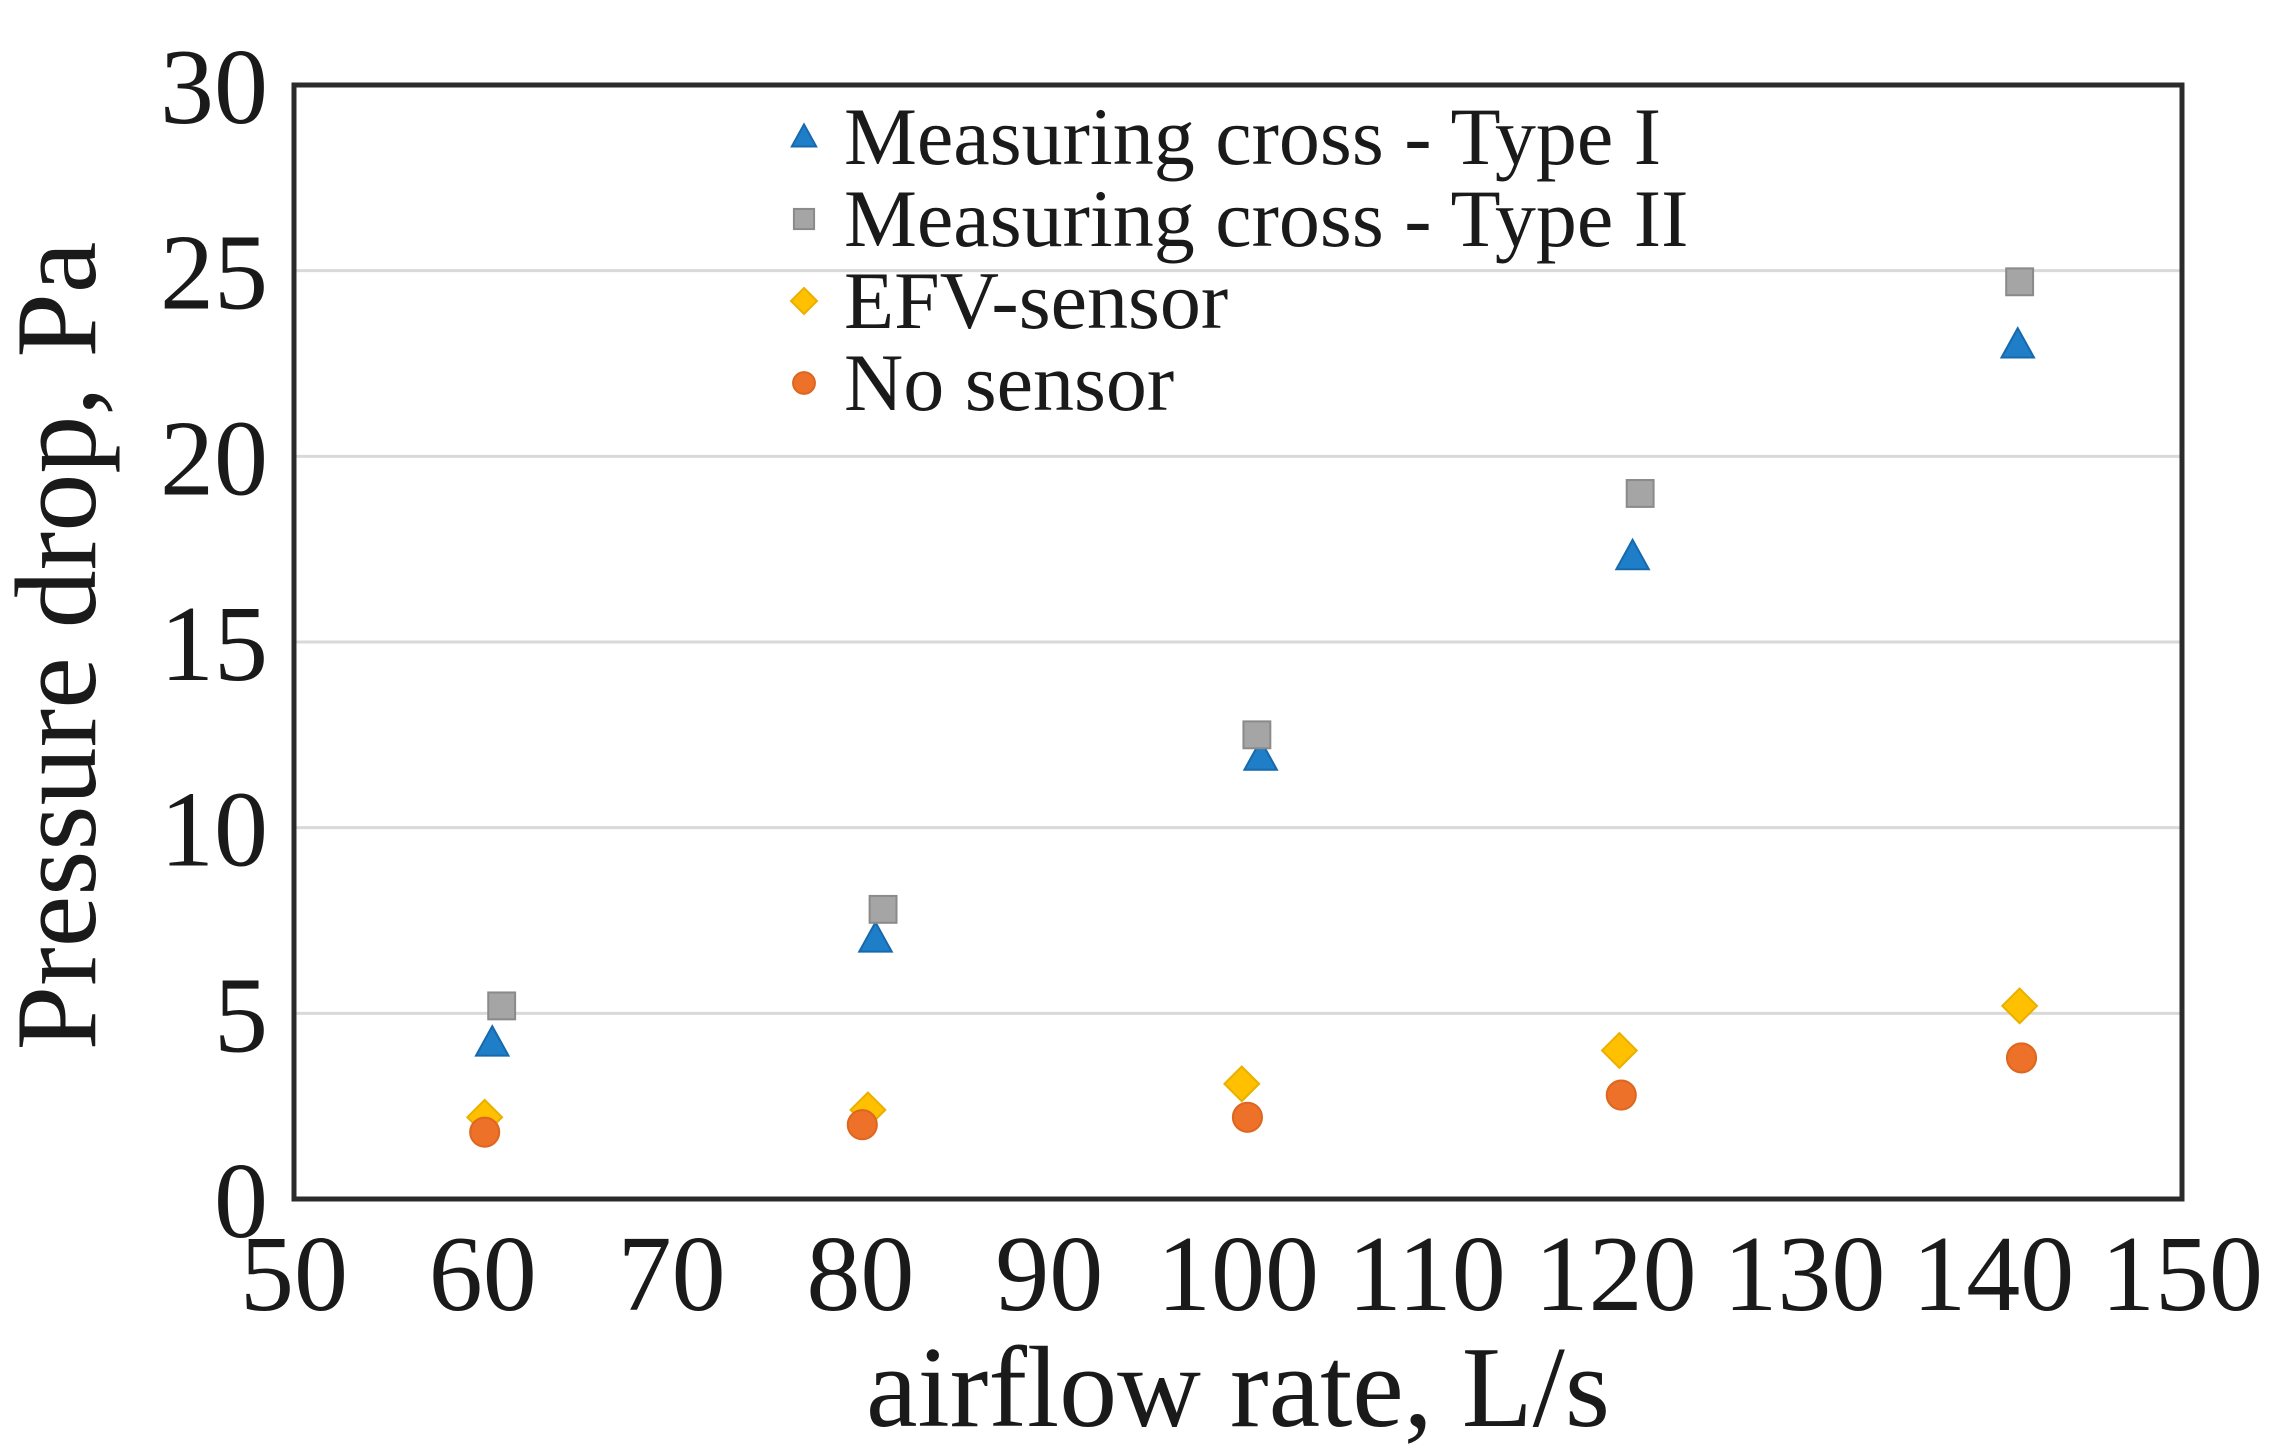 The width and height of the screenshot is (2271, 1451). What do you see at coordinates (214, 830) in the screenshot?
I see `y-tick-label: 10` at bounding box center [214, 830].